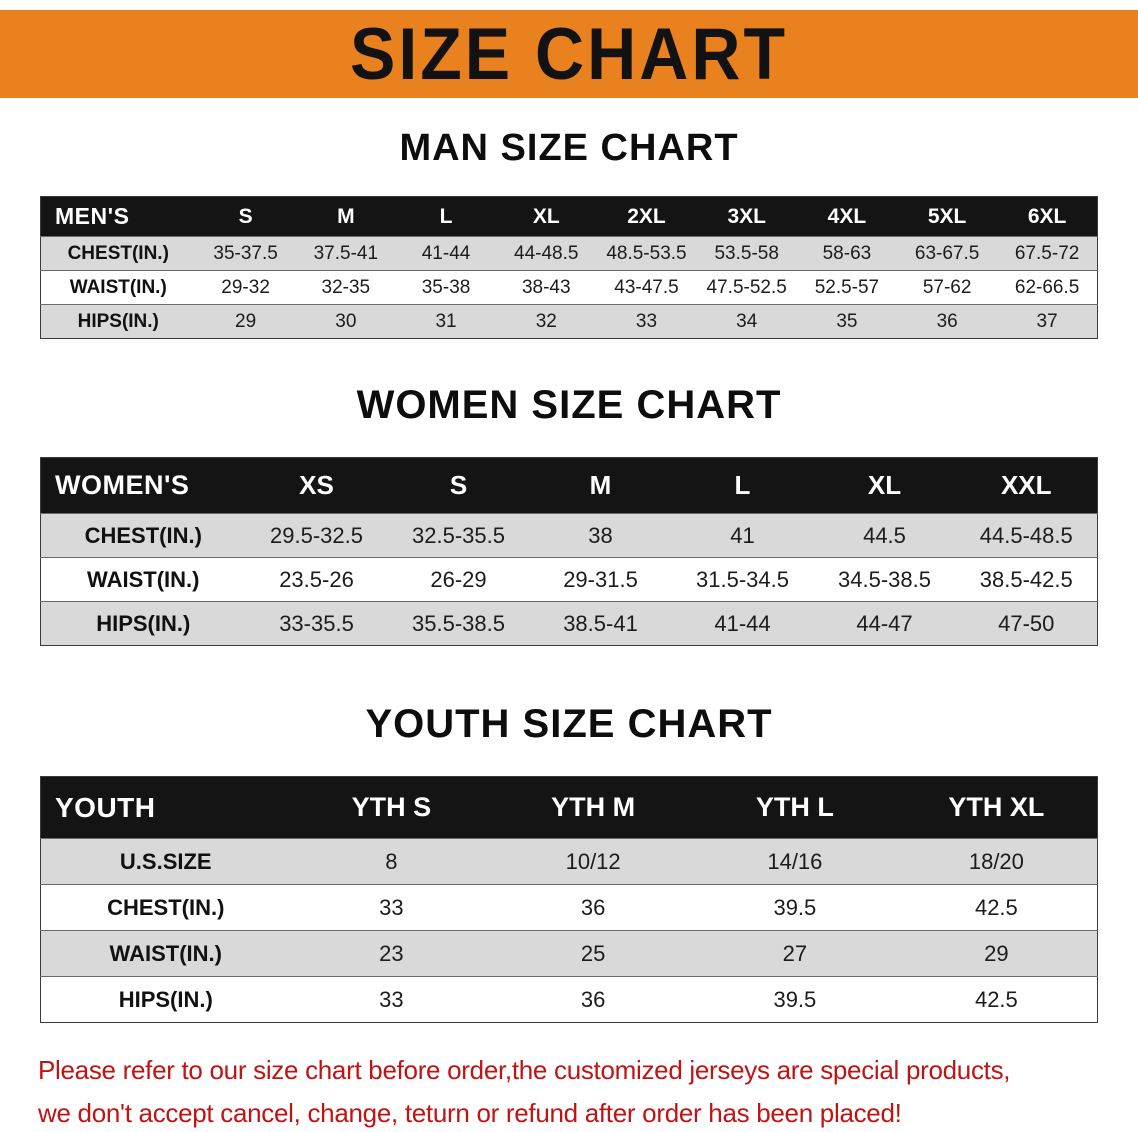 The height and width of the screenshot is (1132, 1138). What do you see at coordinates (245, 253) in the screenshot?
I see `size-value-cell: 35-37.5` at bounding box center [245, 253].